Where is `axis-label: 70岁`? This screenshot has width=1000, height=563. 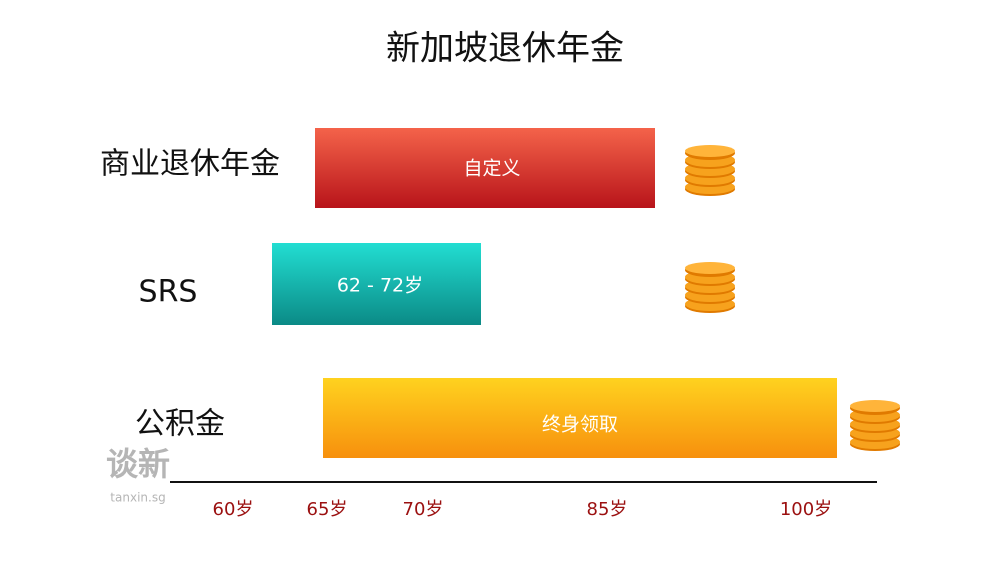 axis-label: 70岁 is located at coordinates (423, 509).